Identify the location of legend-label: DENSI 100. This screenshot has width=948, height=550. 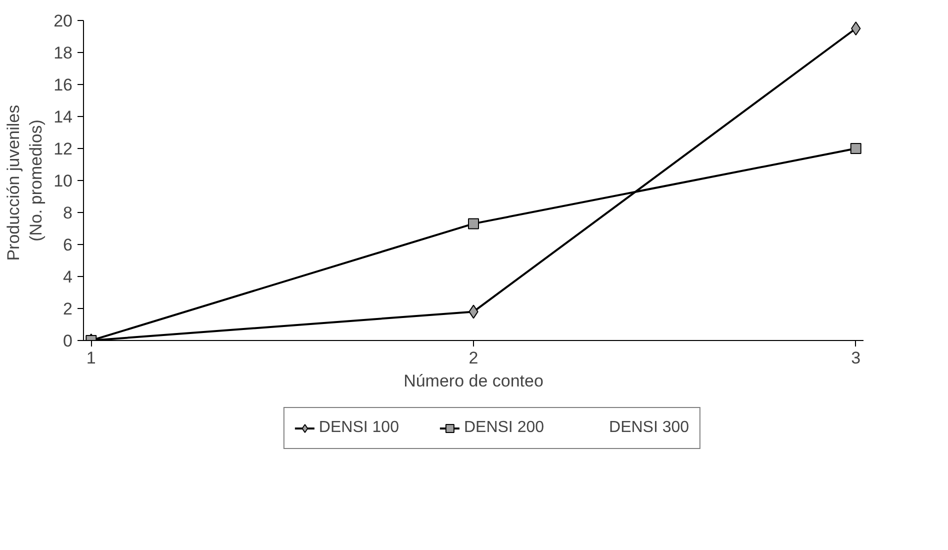
(358, 428).